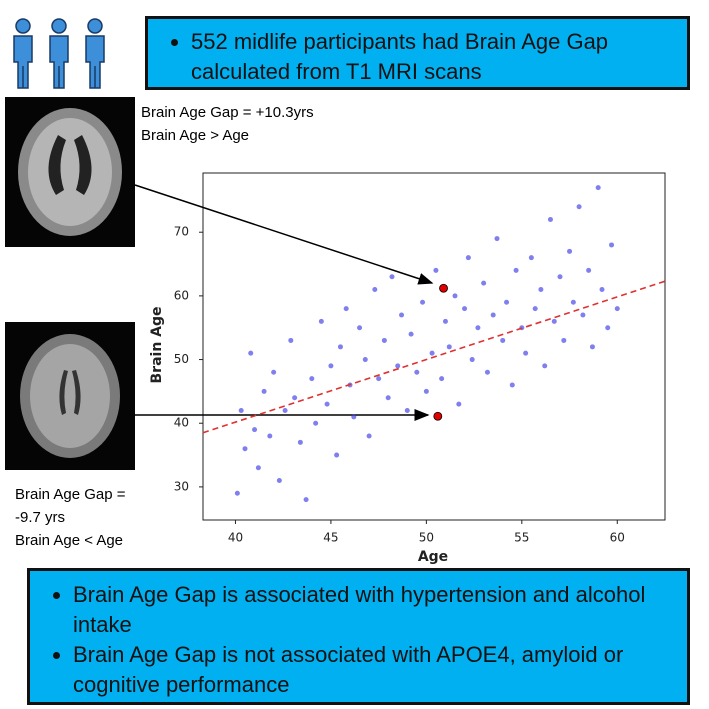  I want to click on annotation-line: Brain Age > Age, so click(195, 135).